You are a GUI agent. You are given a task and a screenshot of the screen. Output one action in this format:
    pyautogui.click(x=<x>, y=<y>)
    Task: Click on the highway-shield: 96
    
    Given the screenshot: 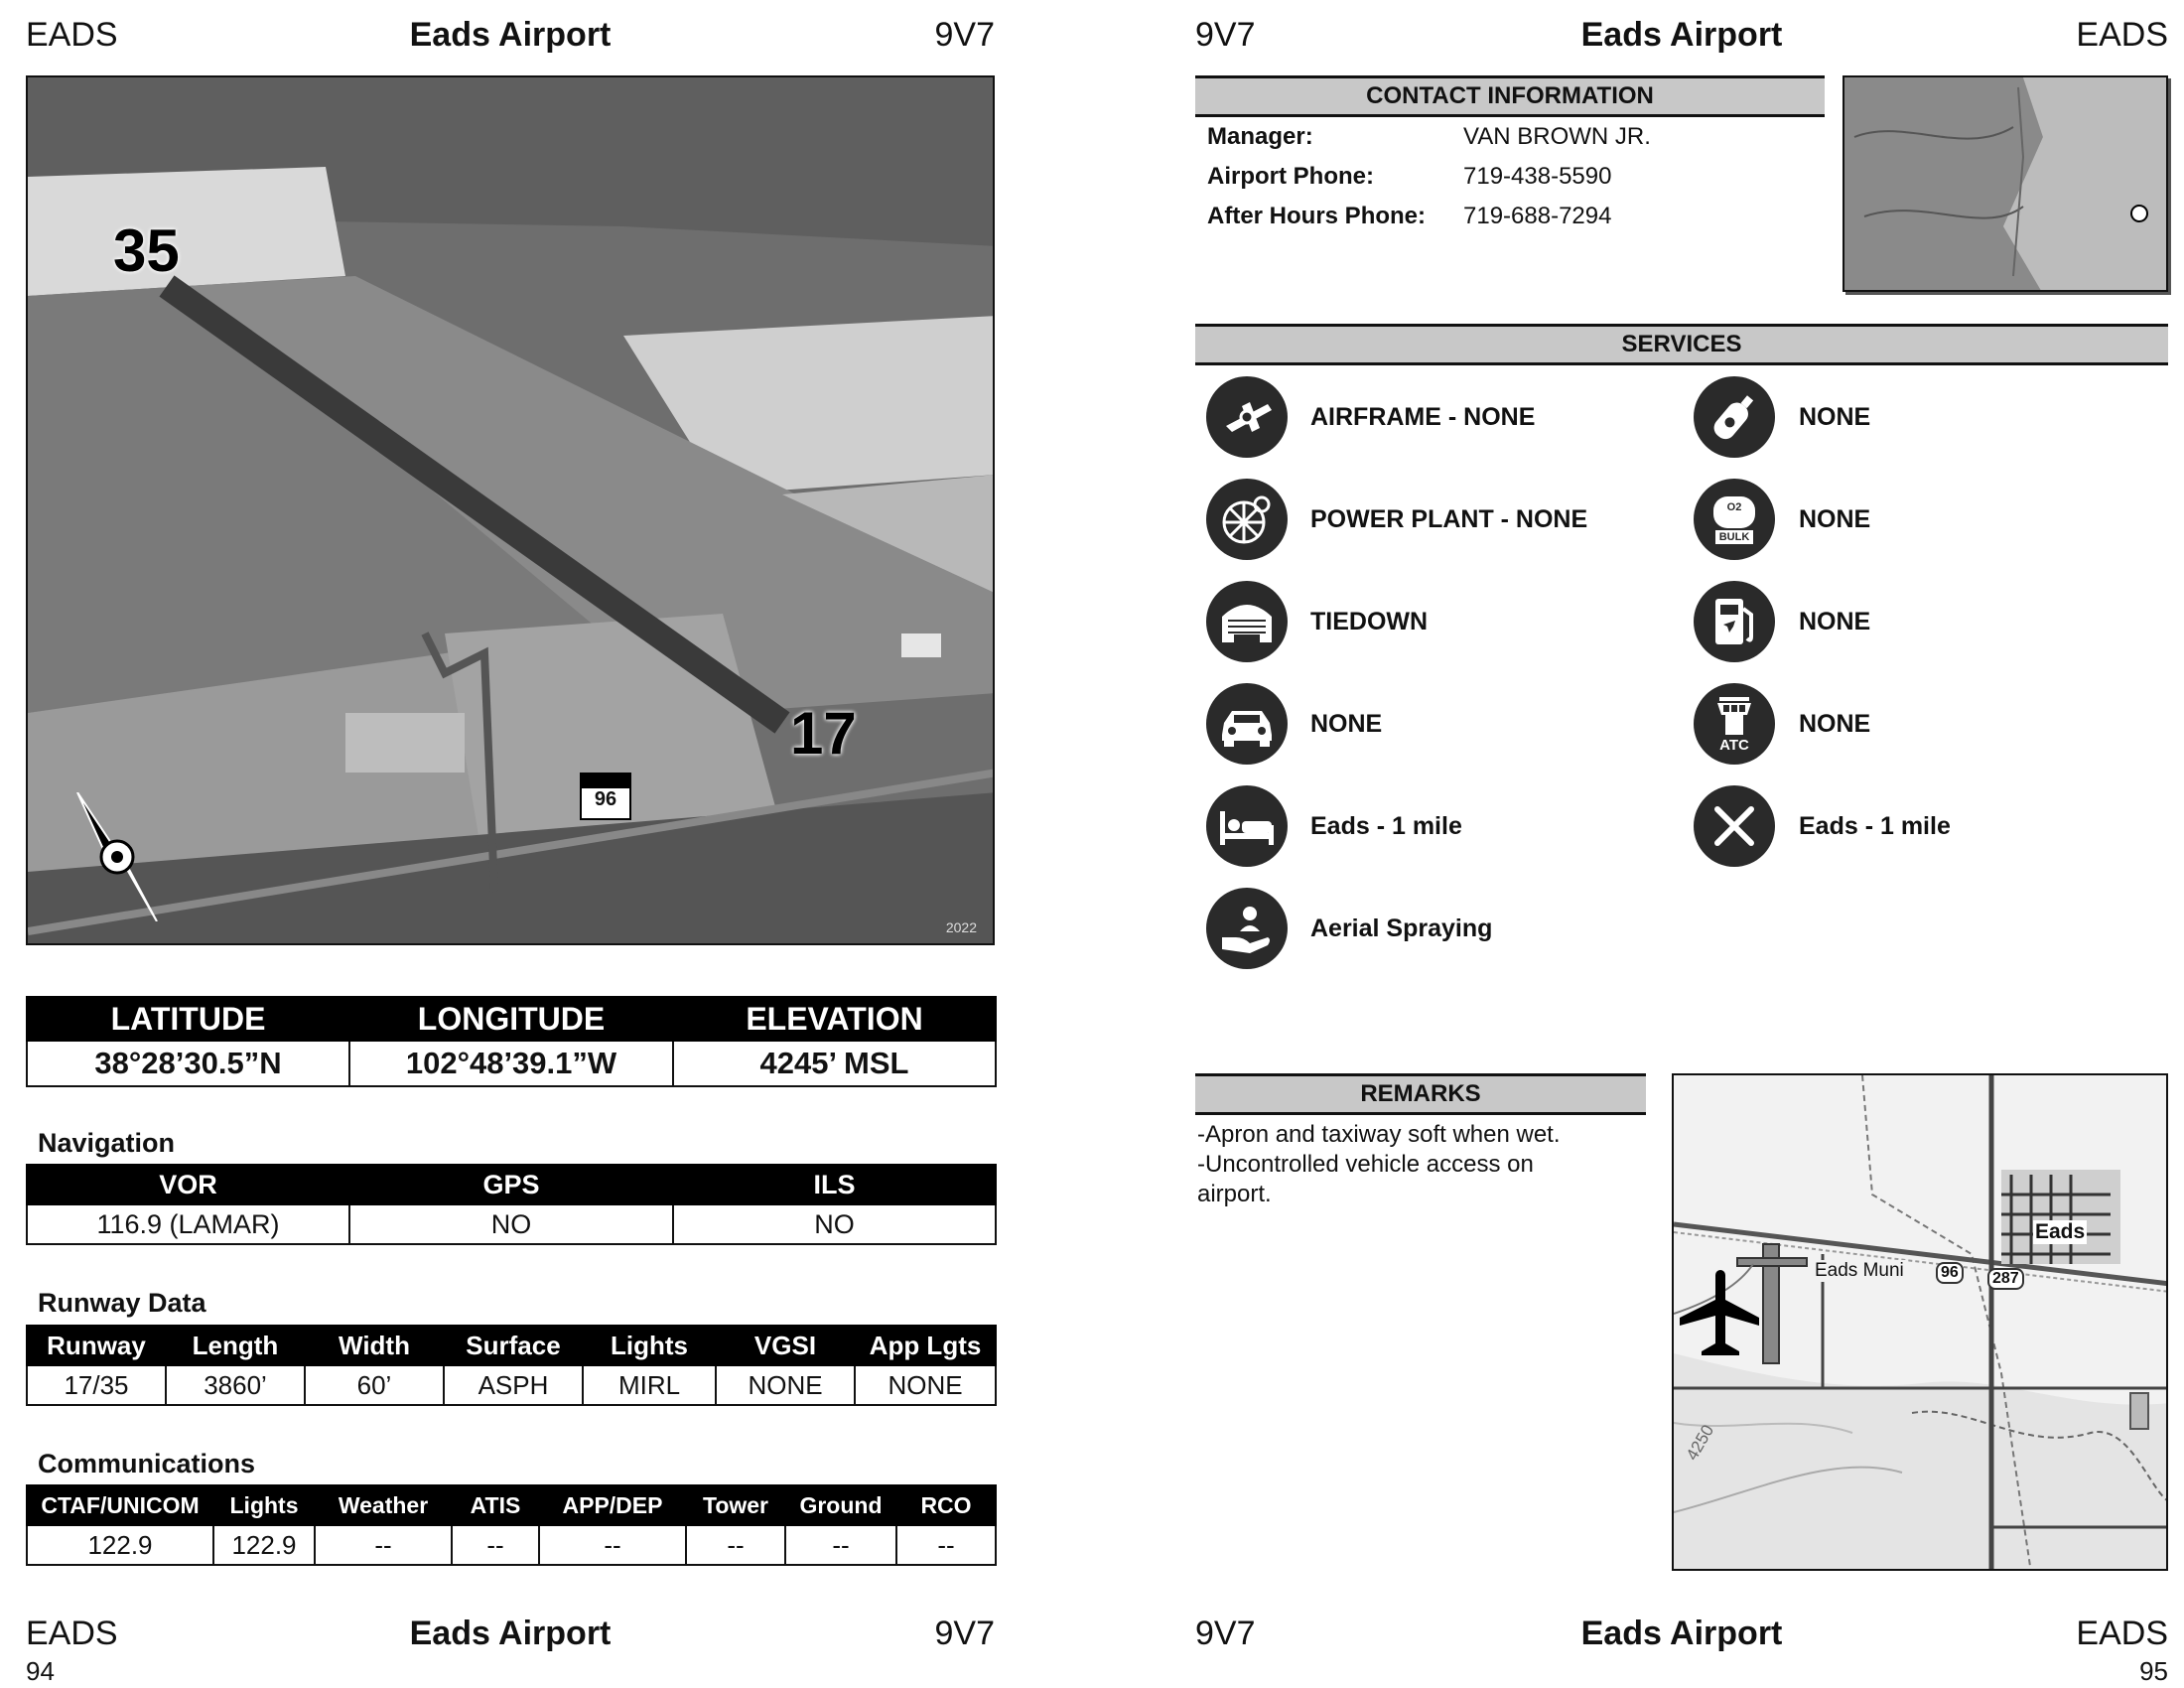 What is the action you would take?
    pyautogui.click(x=605, y=796)
    